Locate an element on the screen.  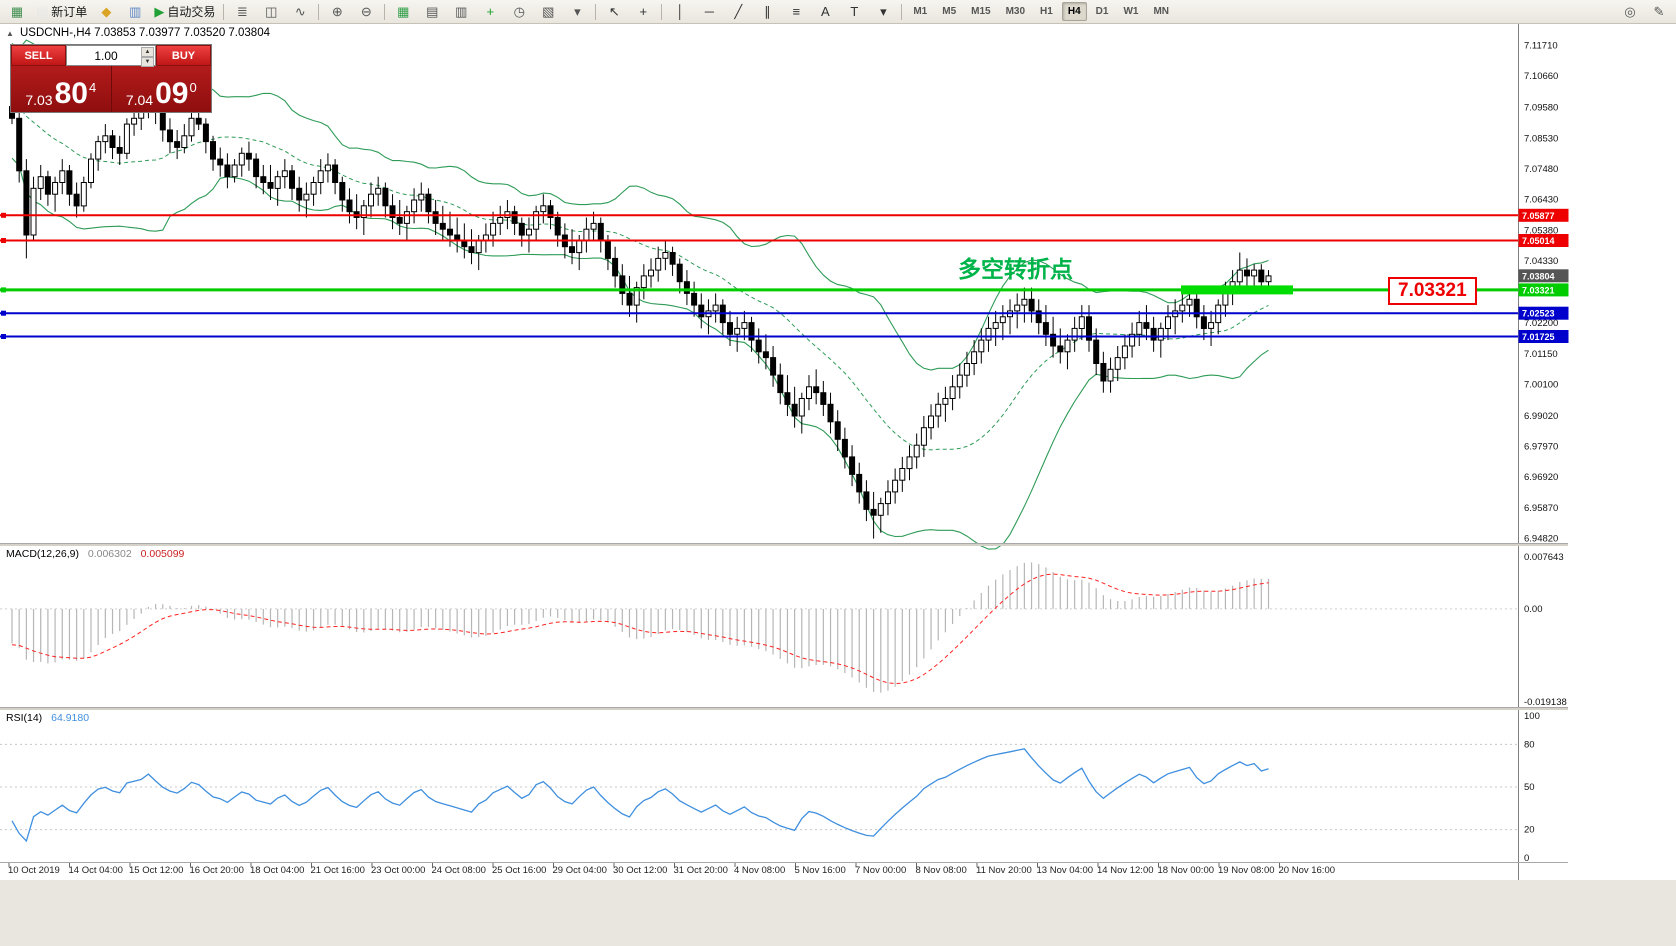
timeframe-m15-button: M15 is located at coordinates (981, 11).